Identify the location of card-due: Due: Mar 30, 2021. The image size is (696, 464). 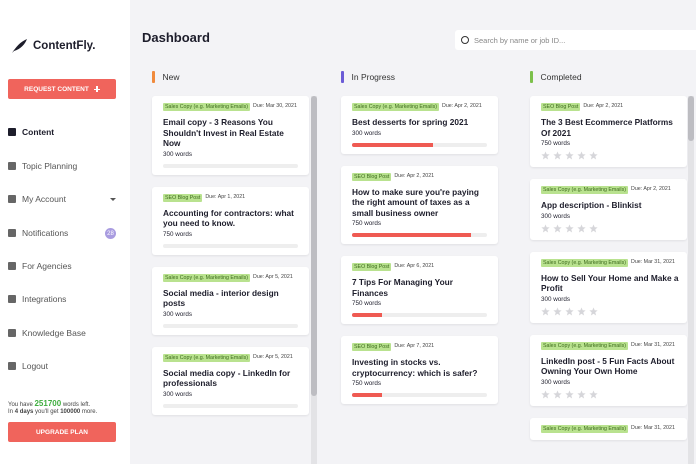
(275, 106).